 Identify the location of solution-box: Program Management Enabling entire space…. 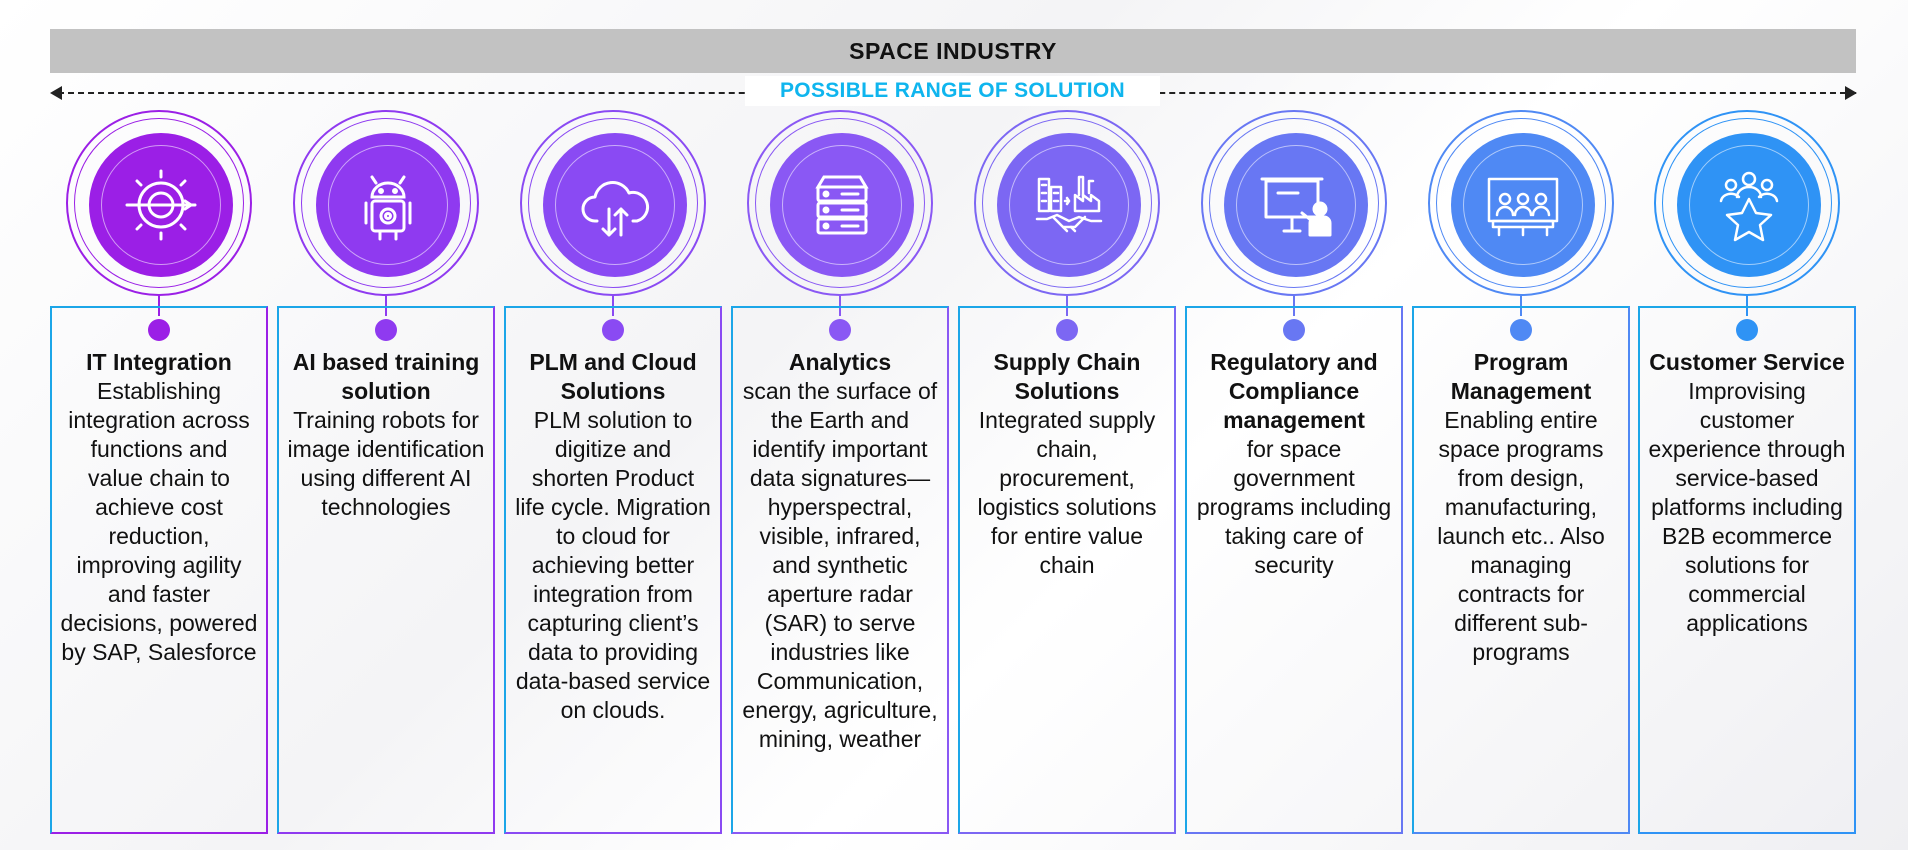
(1521, 570).